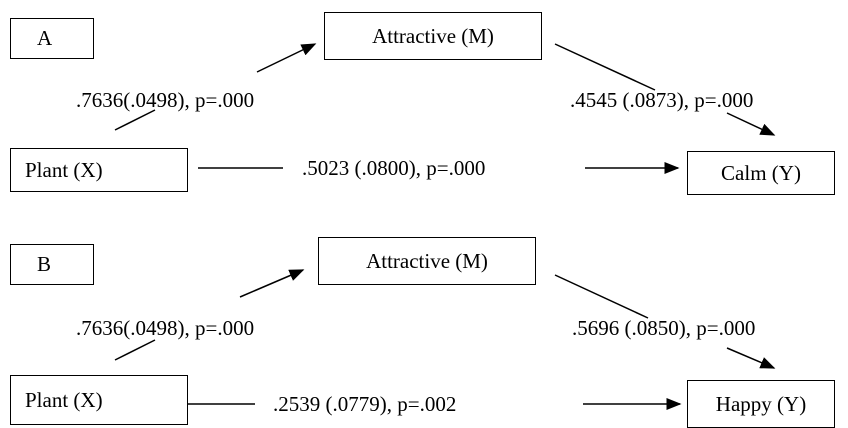 Image resolution: width=848 pixels, height=428 pixels. Describe the element at coordinates (135, 120) in the screenshot. I see `panel-a-path-a-lower` at that location.